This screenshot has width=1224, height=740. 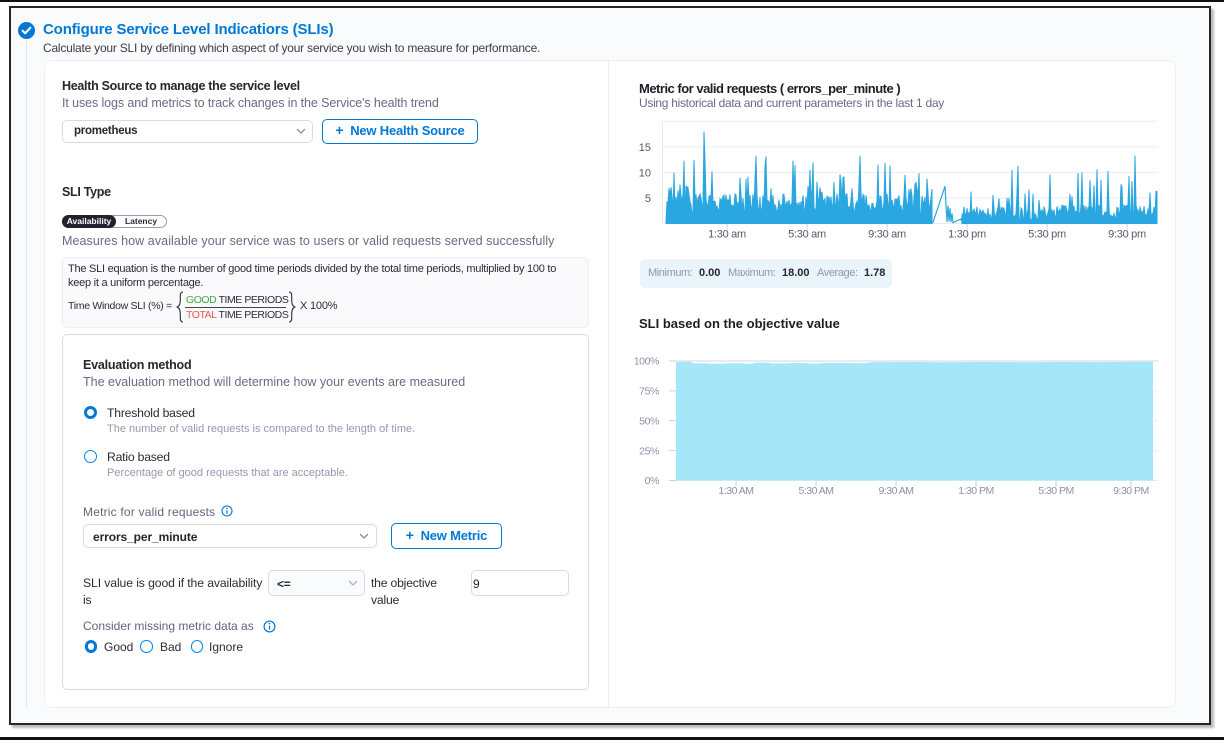 What do you see at coordinates (976, 491) in the screenshot?
I see `svg-text: 1:30 PM` at bounding box center [976, 491].